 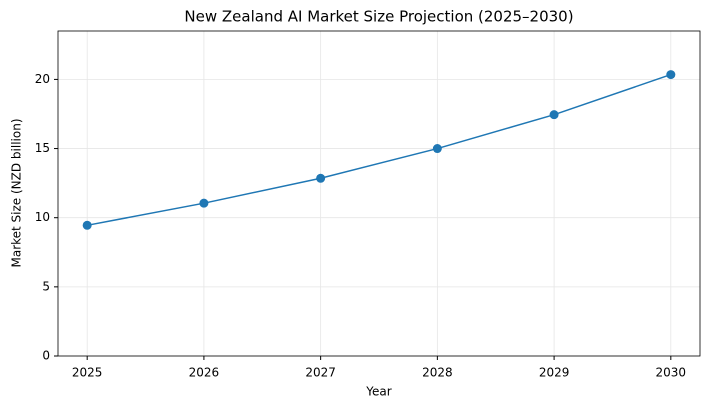 What do you see at coordinates (437, 373) in the screenshot?
I see `x-tick-label: 2028` at bounding box center [437, 373].